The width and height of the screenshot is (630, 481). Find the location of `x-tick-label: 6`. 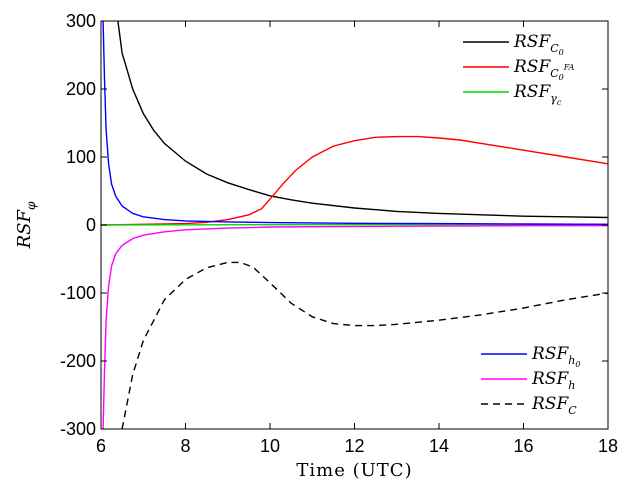

x-tick-label: 6 is located at coordinates (101, 446).